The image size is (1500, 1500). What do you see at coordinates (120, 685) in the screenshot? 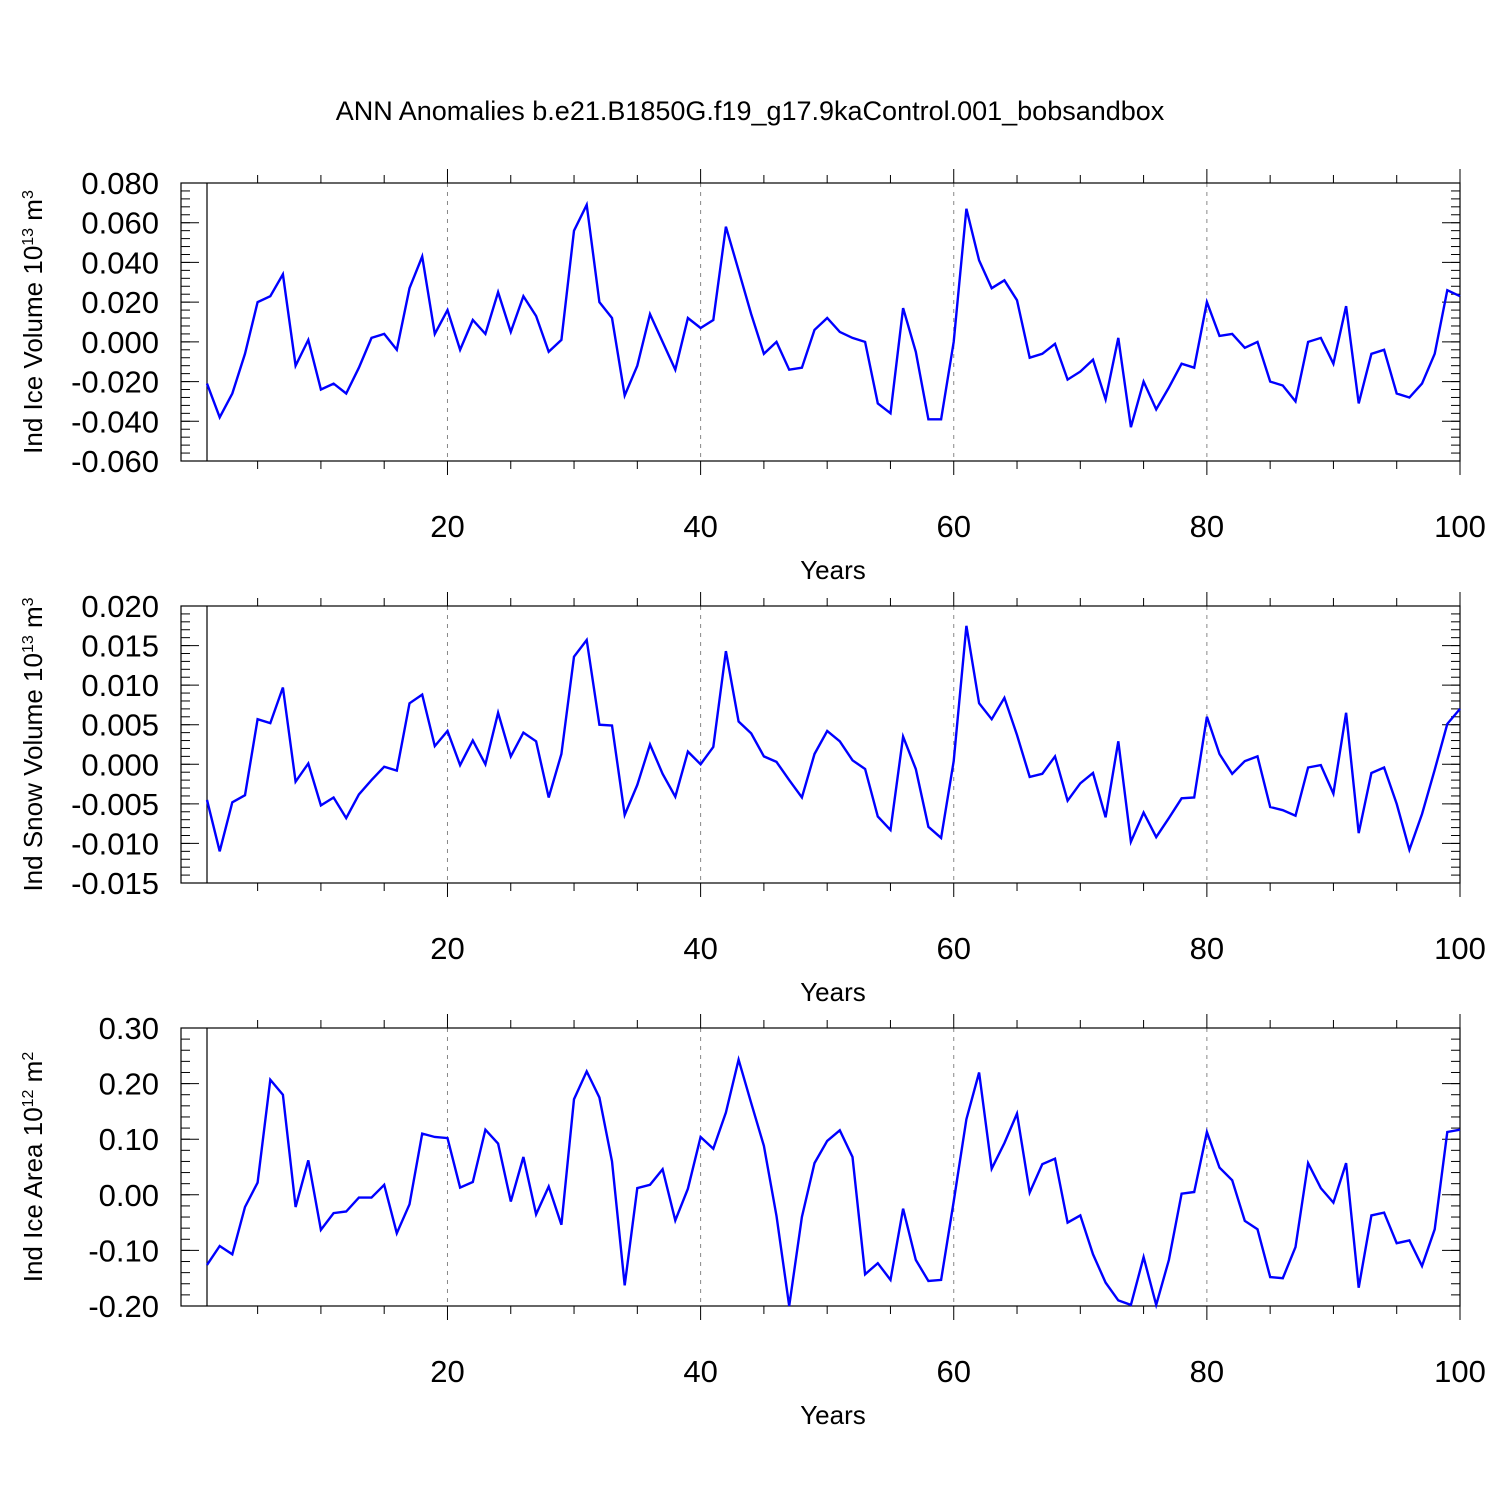
I see `y-tick-label: 0.010` at bounding box center [120, 685].